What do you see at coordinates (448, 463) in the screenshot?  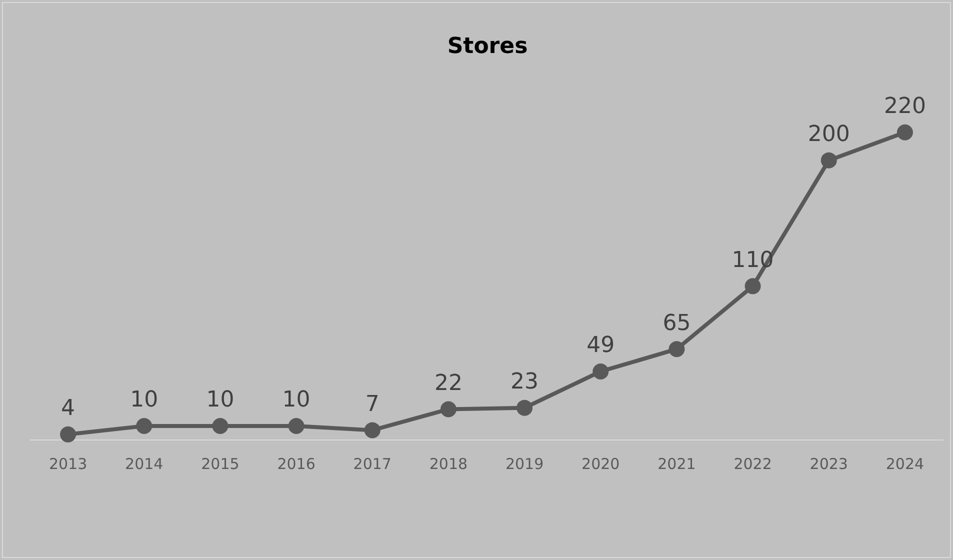 I see `x-tick-label: 2018` at bounding box center [448, 463].